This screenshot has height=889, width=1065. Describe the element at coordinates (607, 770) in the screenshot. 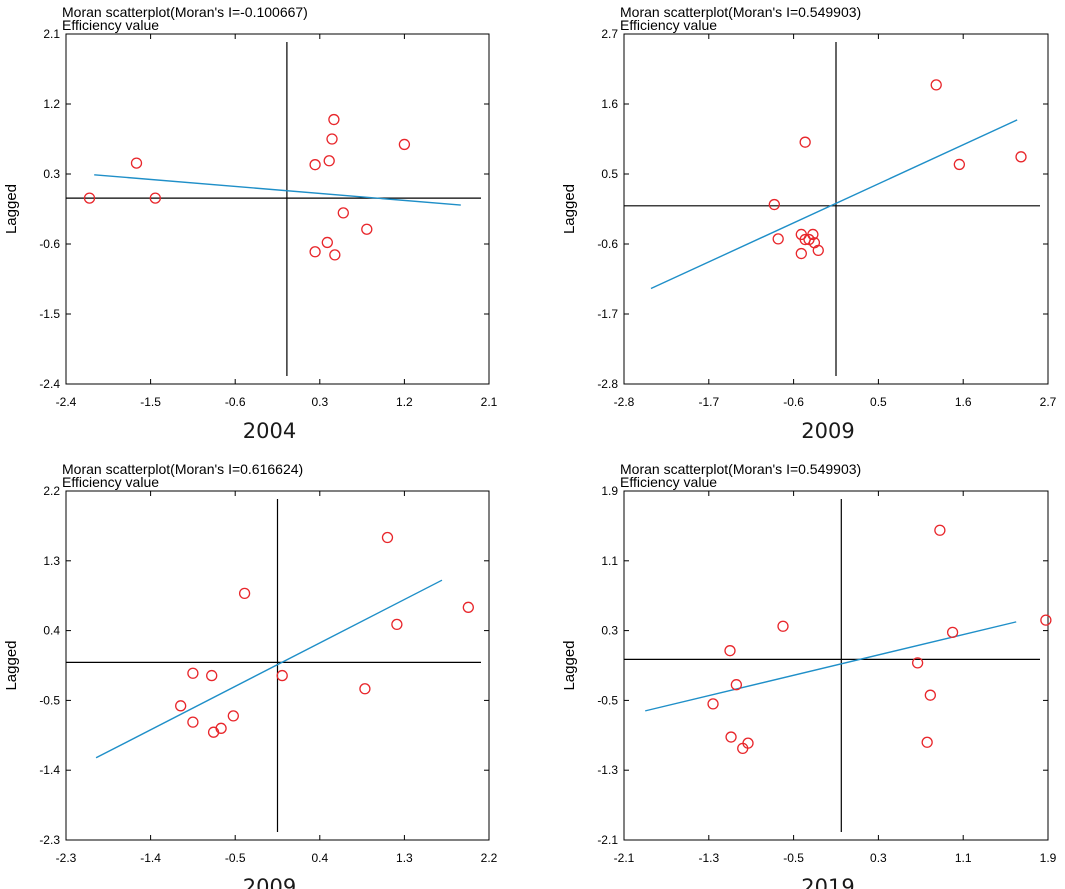

I see `y-tick-label: -1.3` at that location.